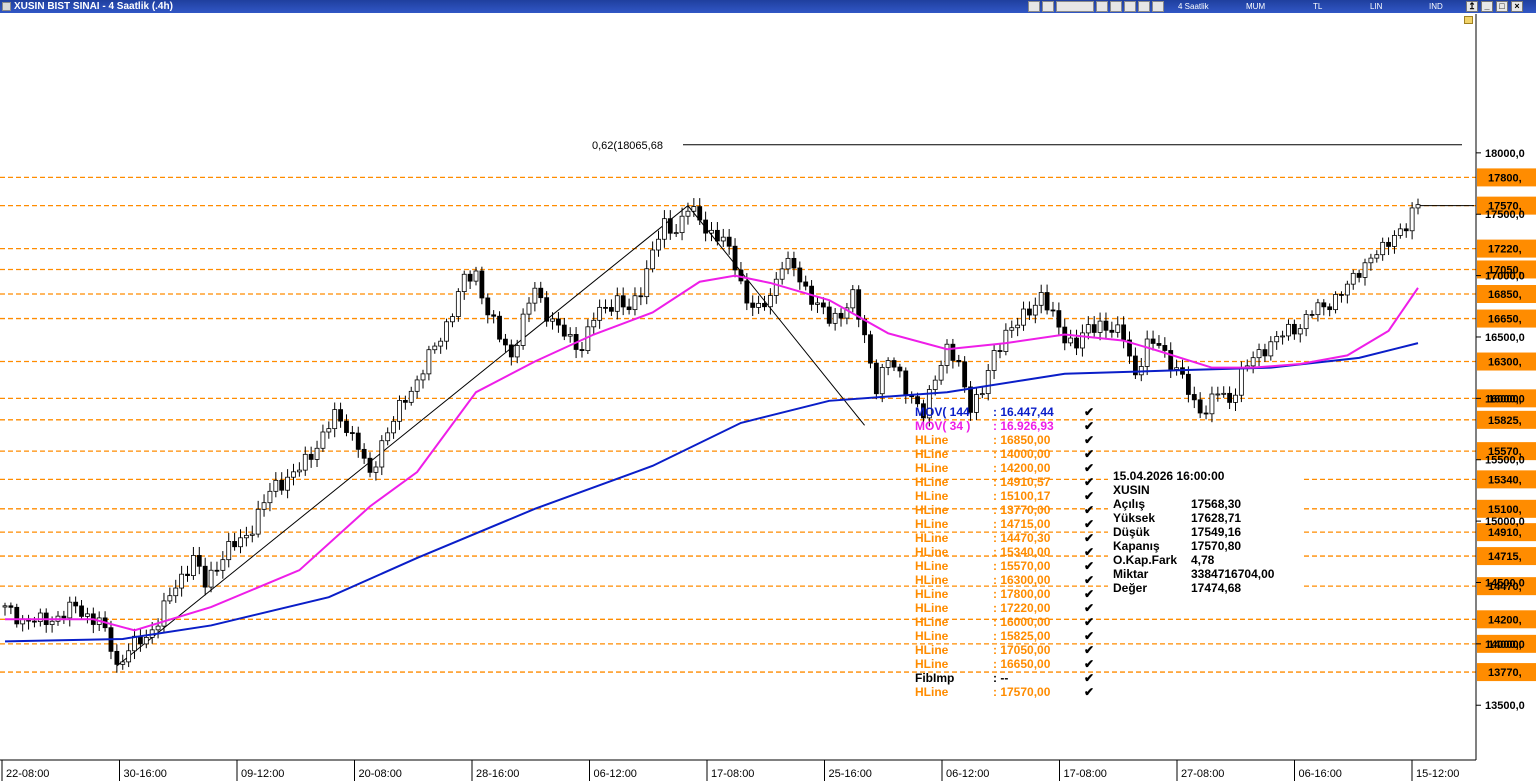 This screenshot has width=1536, height=781. I want to click on toolbar-grid-icon, so click(1102, 6).